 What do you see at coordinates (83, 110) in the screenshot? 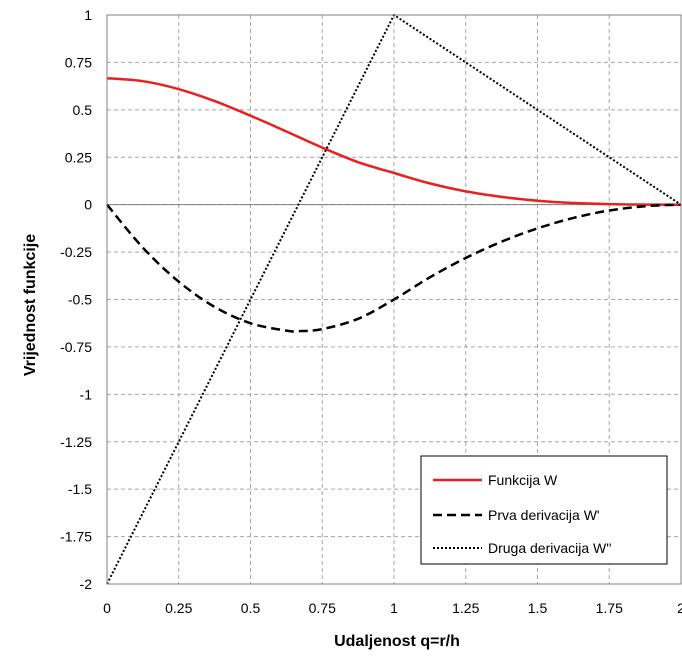
I see `y-tick-label: 0.5` at bounding box center [83, 110].